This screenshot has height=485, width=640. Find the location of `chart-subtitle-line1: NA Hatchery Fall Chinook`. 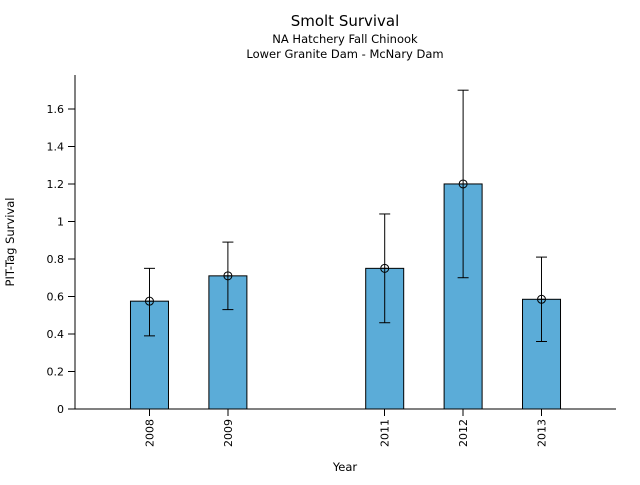

chart-subtitle-line1: NA Hatchery Fall Chinook is located at coordinates (345, 39).